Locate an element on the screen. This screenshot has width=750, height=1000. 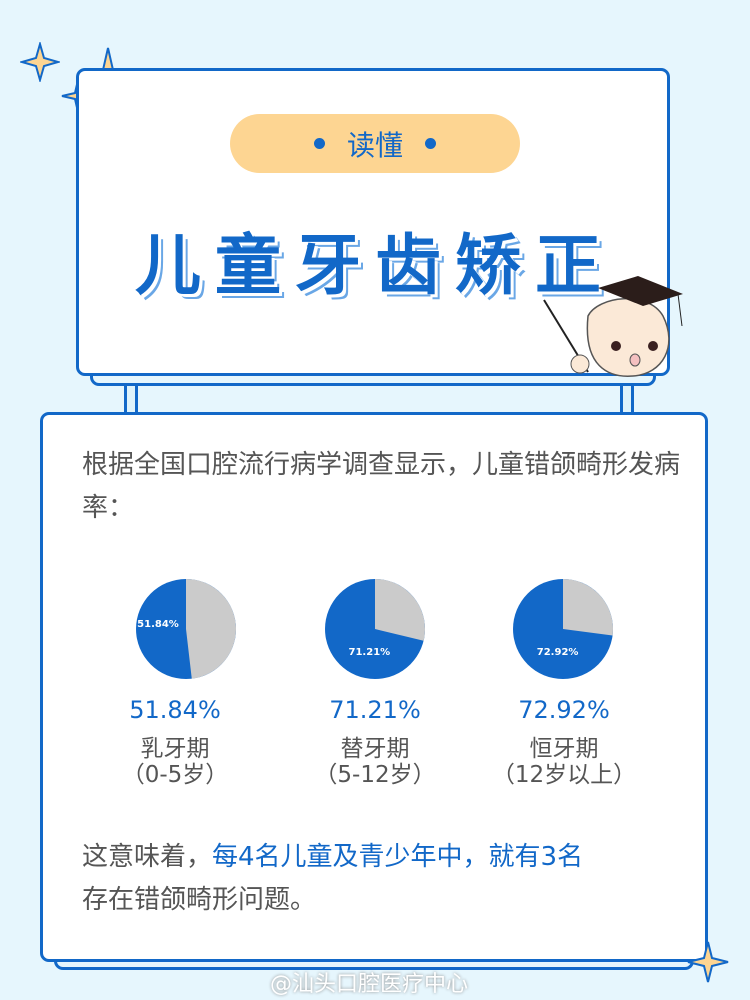
stage-label: 恒牙期 （12岁以上） is located at coordinates (564, 762).